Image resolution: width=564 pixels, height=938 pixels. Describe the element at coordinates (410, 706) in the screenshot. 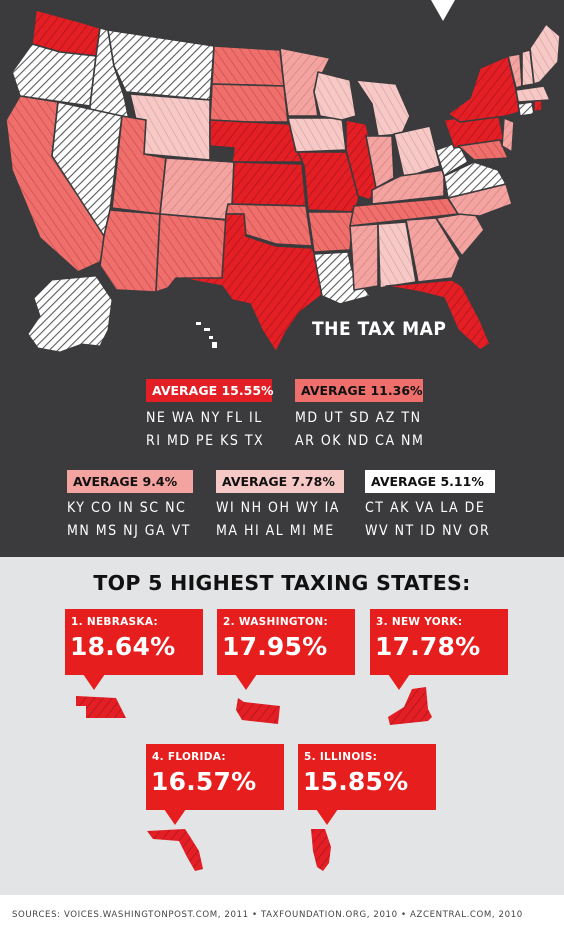

I see `new-york-icon` at that location.